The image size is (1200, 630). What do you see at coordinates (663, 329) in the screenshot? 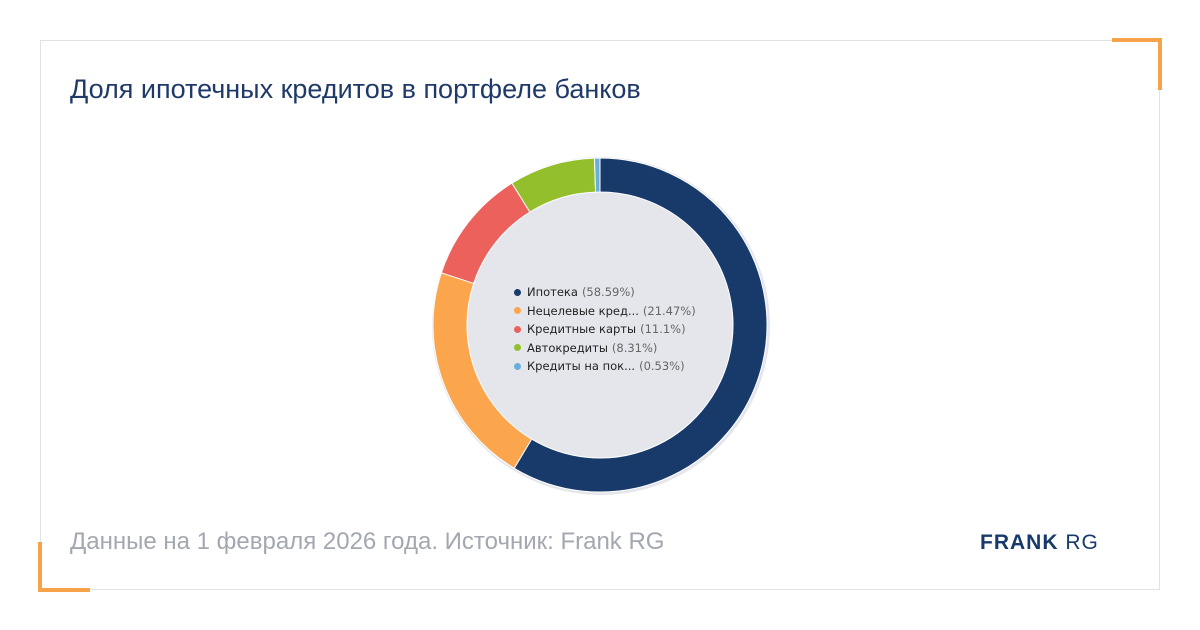
I see `legend-percent: (11.1%)` at bounding box center [663, 329].